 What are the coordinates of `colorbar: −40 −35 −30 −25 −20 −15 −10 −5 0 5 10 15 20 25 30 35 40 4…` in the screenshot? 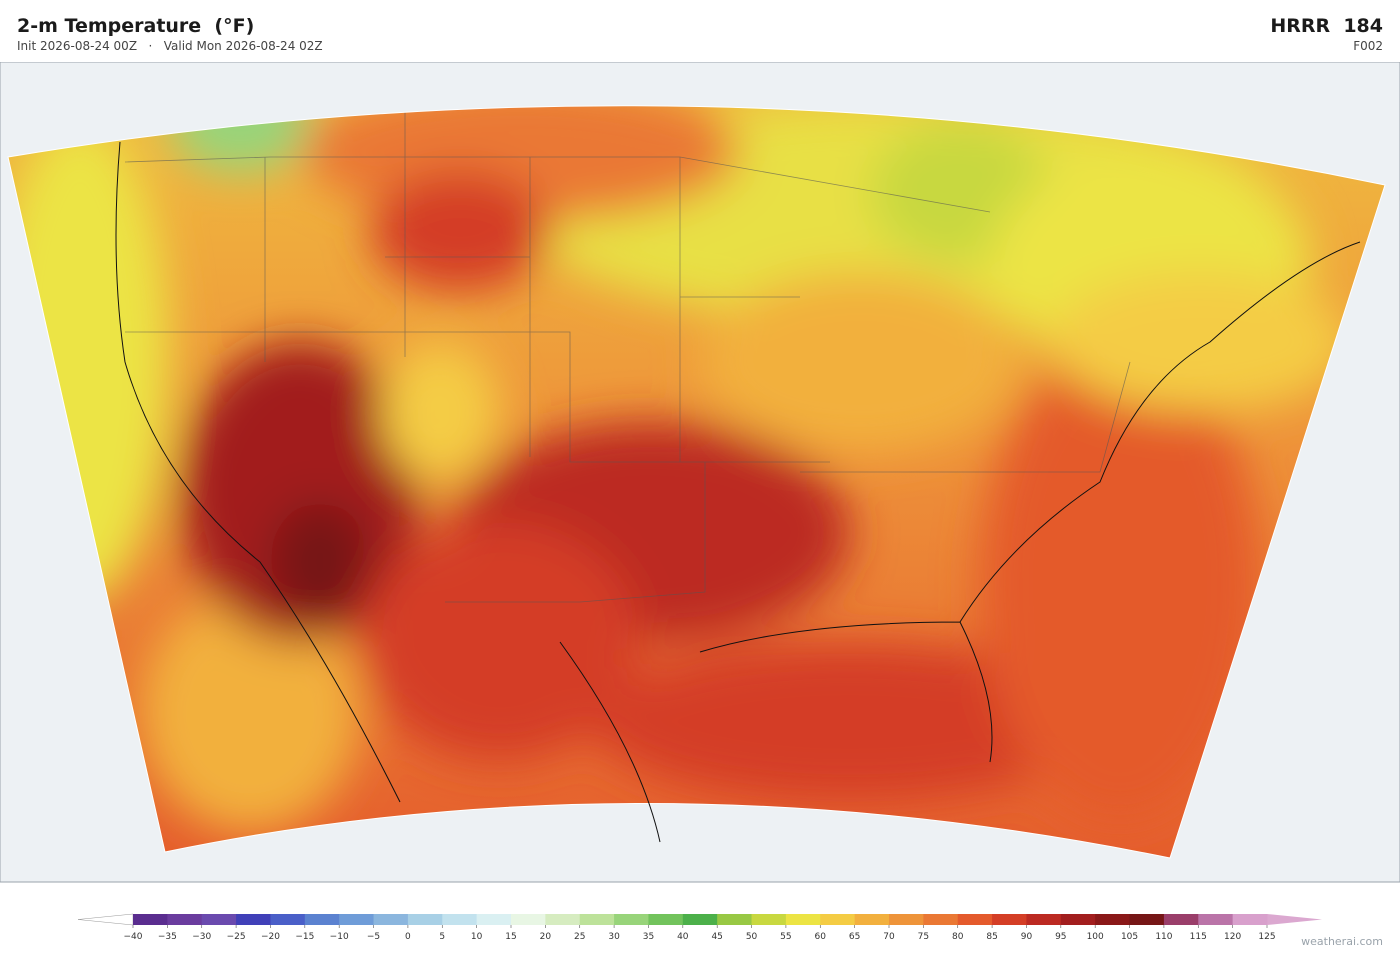 It's located at (699, 927).